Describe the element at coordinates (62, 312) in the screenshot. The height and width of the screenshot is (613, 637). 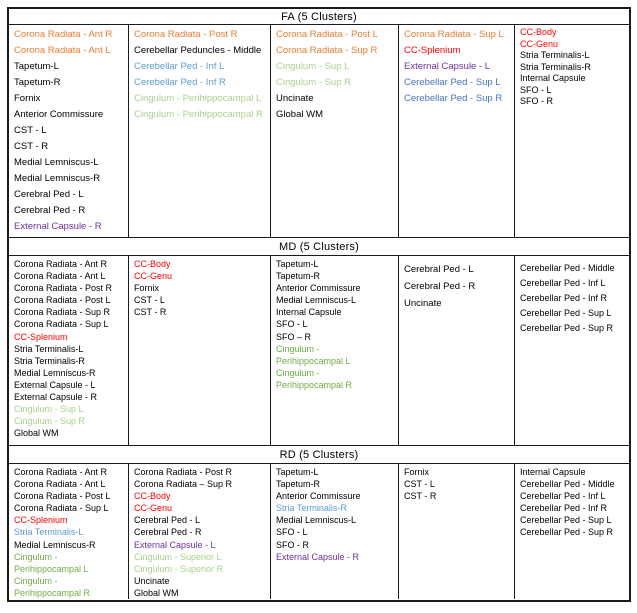
I see `tract-label: Corona Radiata - Sup R` at that location.